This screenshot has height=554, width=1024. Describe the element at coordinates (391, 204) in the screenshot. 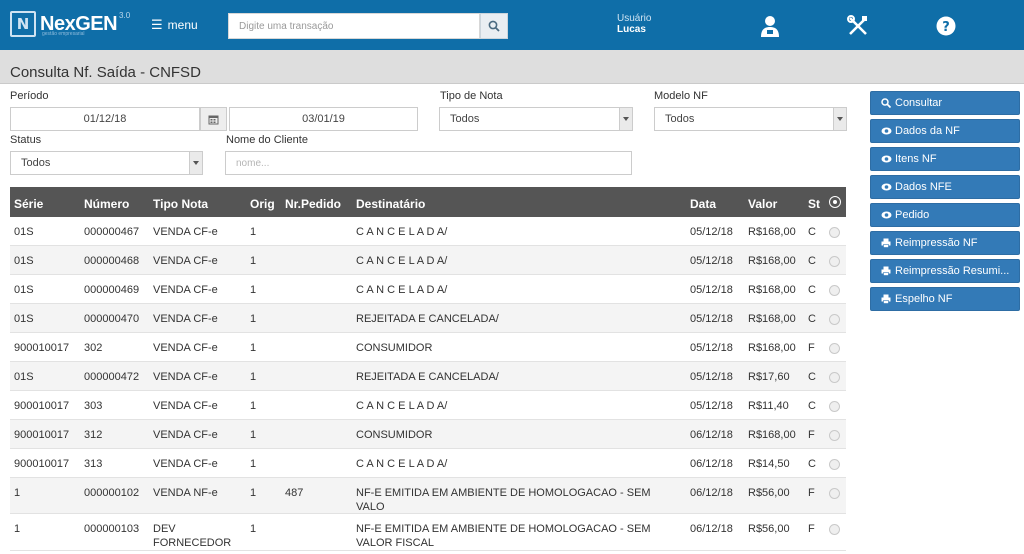

I see `col-destinatario: Destinatário` at that location.